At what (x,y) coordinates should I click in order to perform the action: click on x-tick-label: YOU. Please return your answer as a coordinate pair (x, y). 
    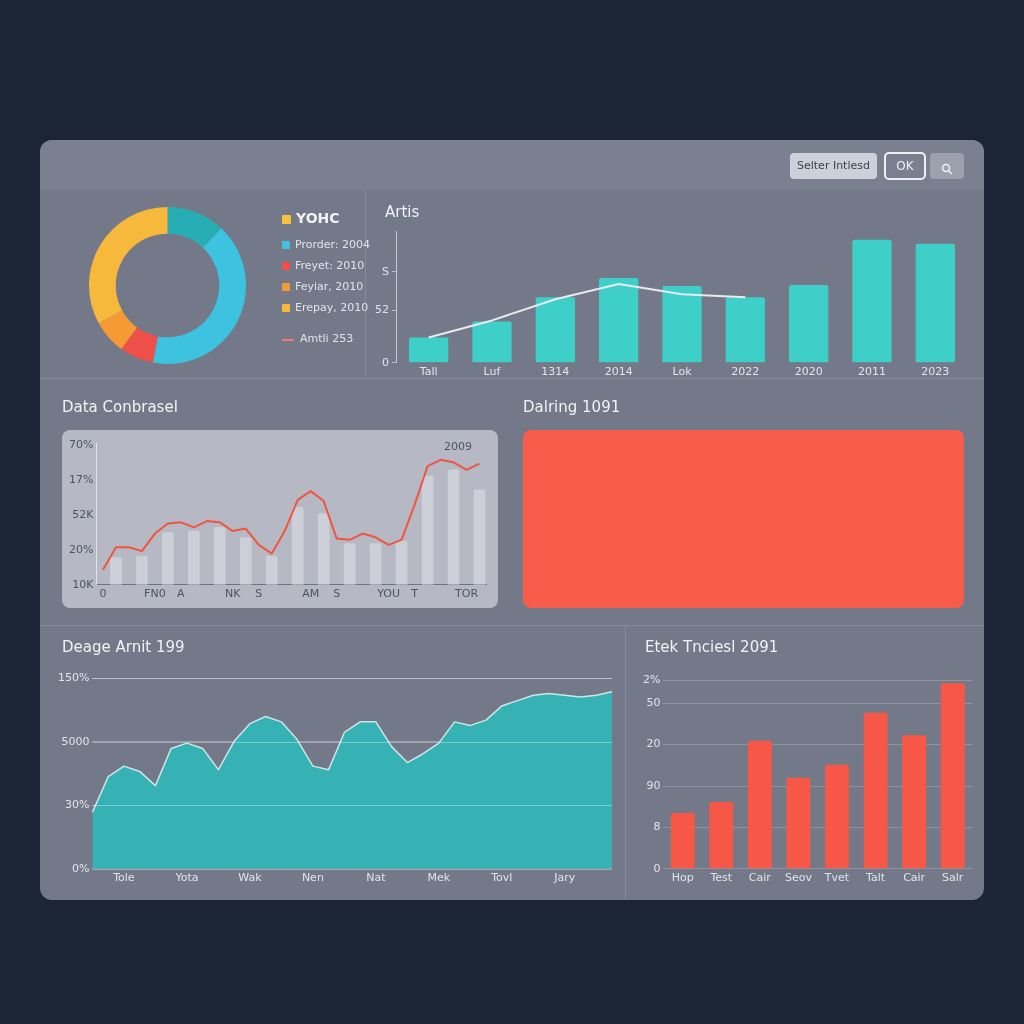
    Looking at the image, I should click on (388, 594).